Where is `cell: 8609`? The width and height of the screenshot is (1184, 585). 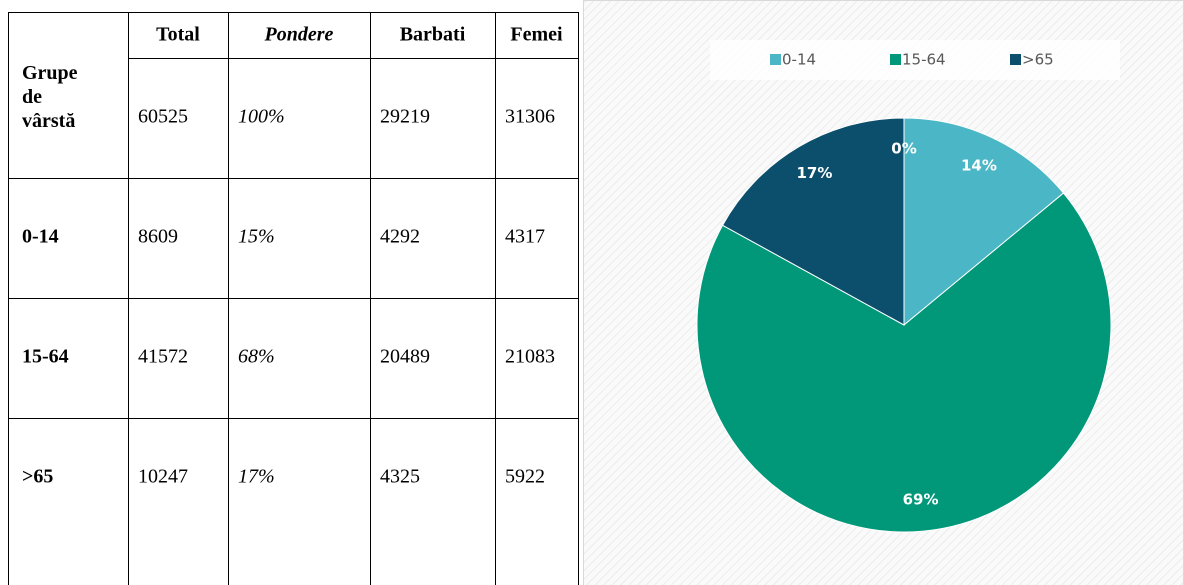 cell: 8609 is located at coordinates (158, 237).